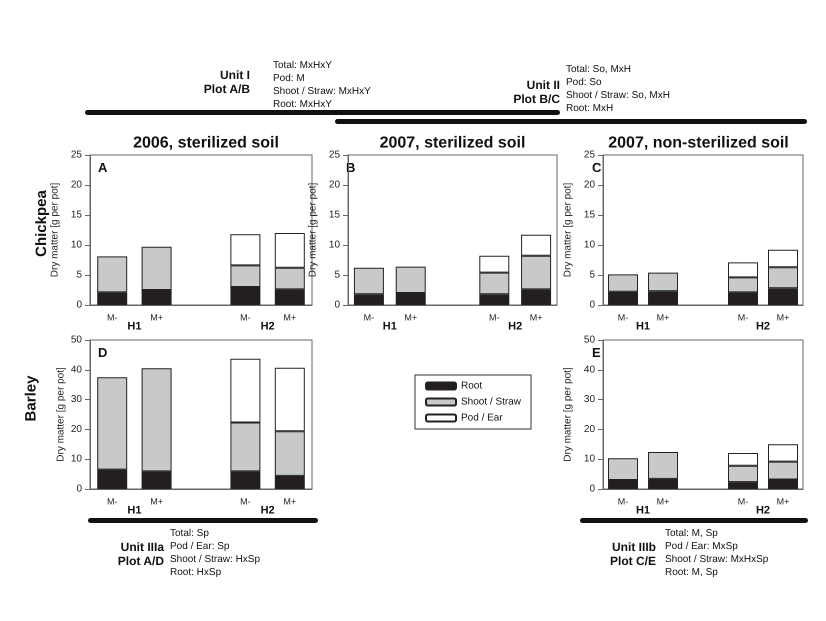  What do you see at coordinates (599, 69) in the screenshot?
I see `text: Total: So, MxH` at bounding box center [599, 69].